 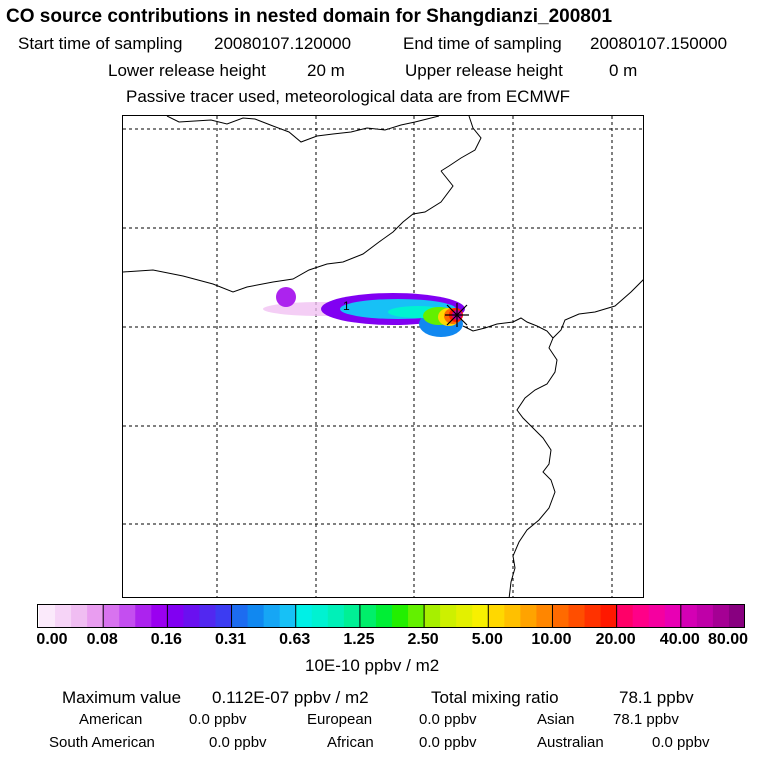 I want to click on start-time-value: 20080107.120000, so click(x=283, y=43).